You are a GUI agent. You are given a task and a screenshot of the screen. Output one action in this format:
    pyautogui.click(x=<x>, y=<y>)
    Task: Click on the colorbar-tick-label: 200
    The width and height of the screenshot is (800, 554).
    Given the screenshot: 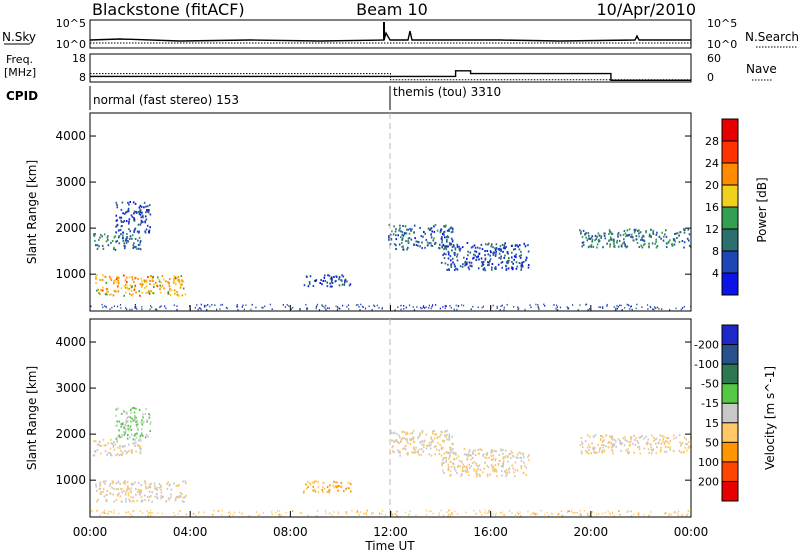 What is the action you would take?
    pyautogui.click(x=708, y=481)
    